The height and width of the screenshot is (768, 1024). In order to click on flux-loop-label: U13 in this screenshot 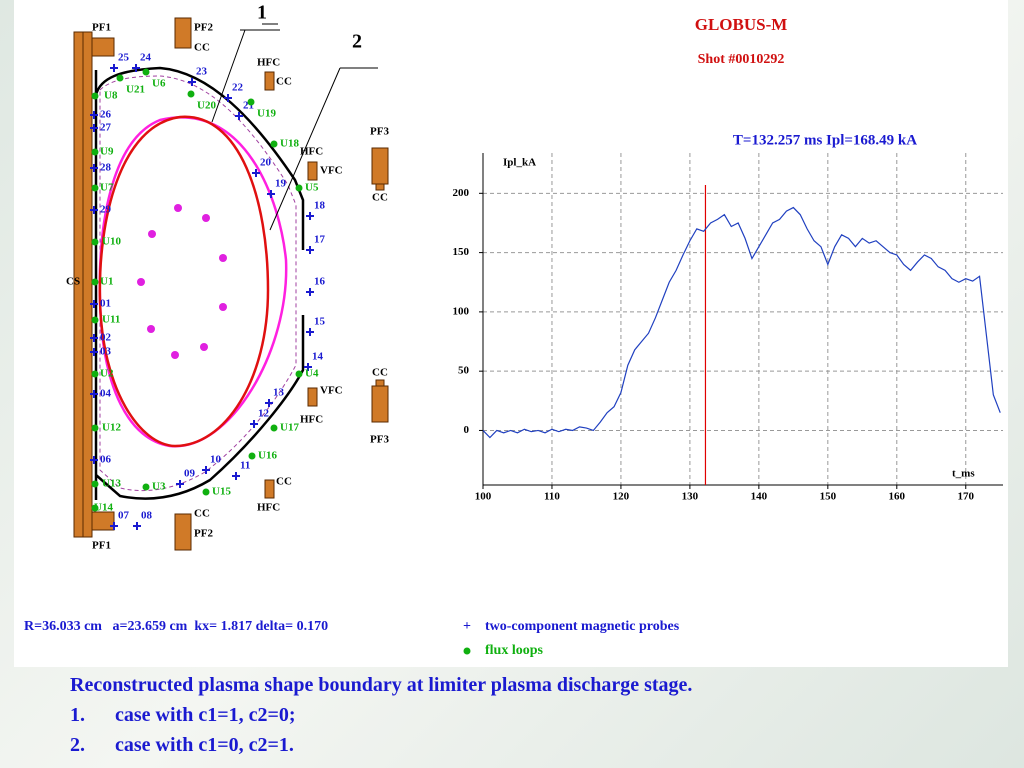, I will do `click(111, 484)`.